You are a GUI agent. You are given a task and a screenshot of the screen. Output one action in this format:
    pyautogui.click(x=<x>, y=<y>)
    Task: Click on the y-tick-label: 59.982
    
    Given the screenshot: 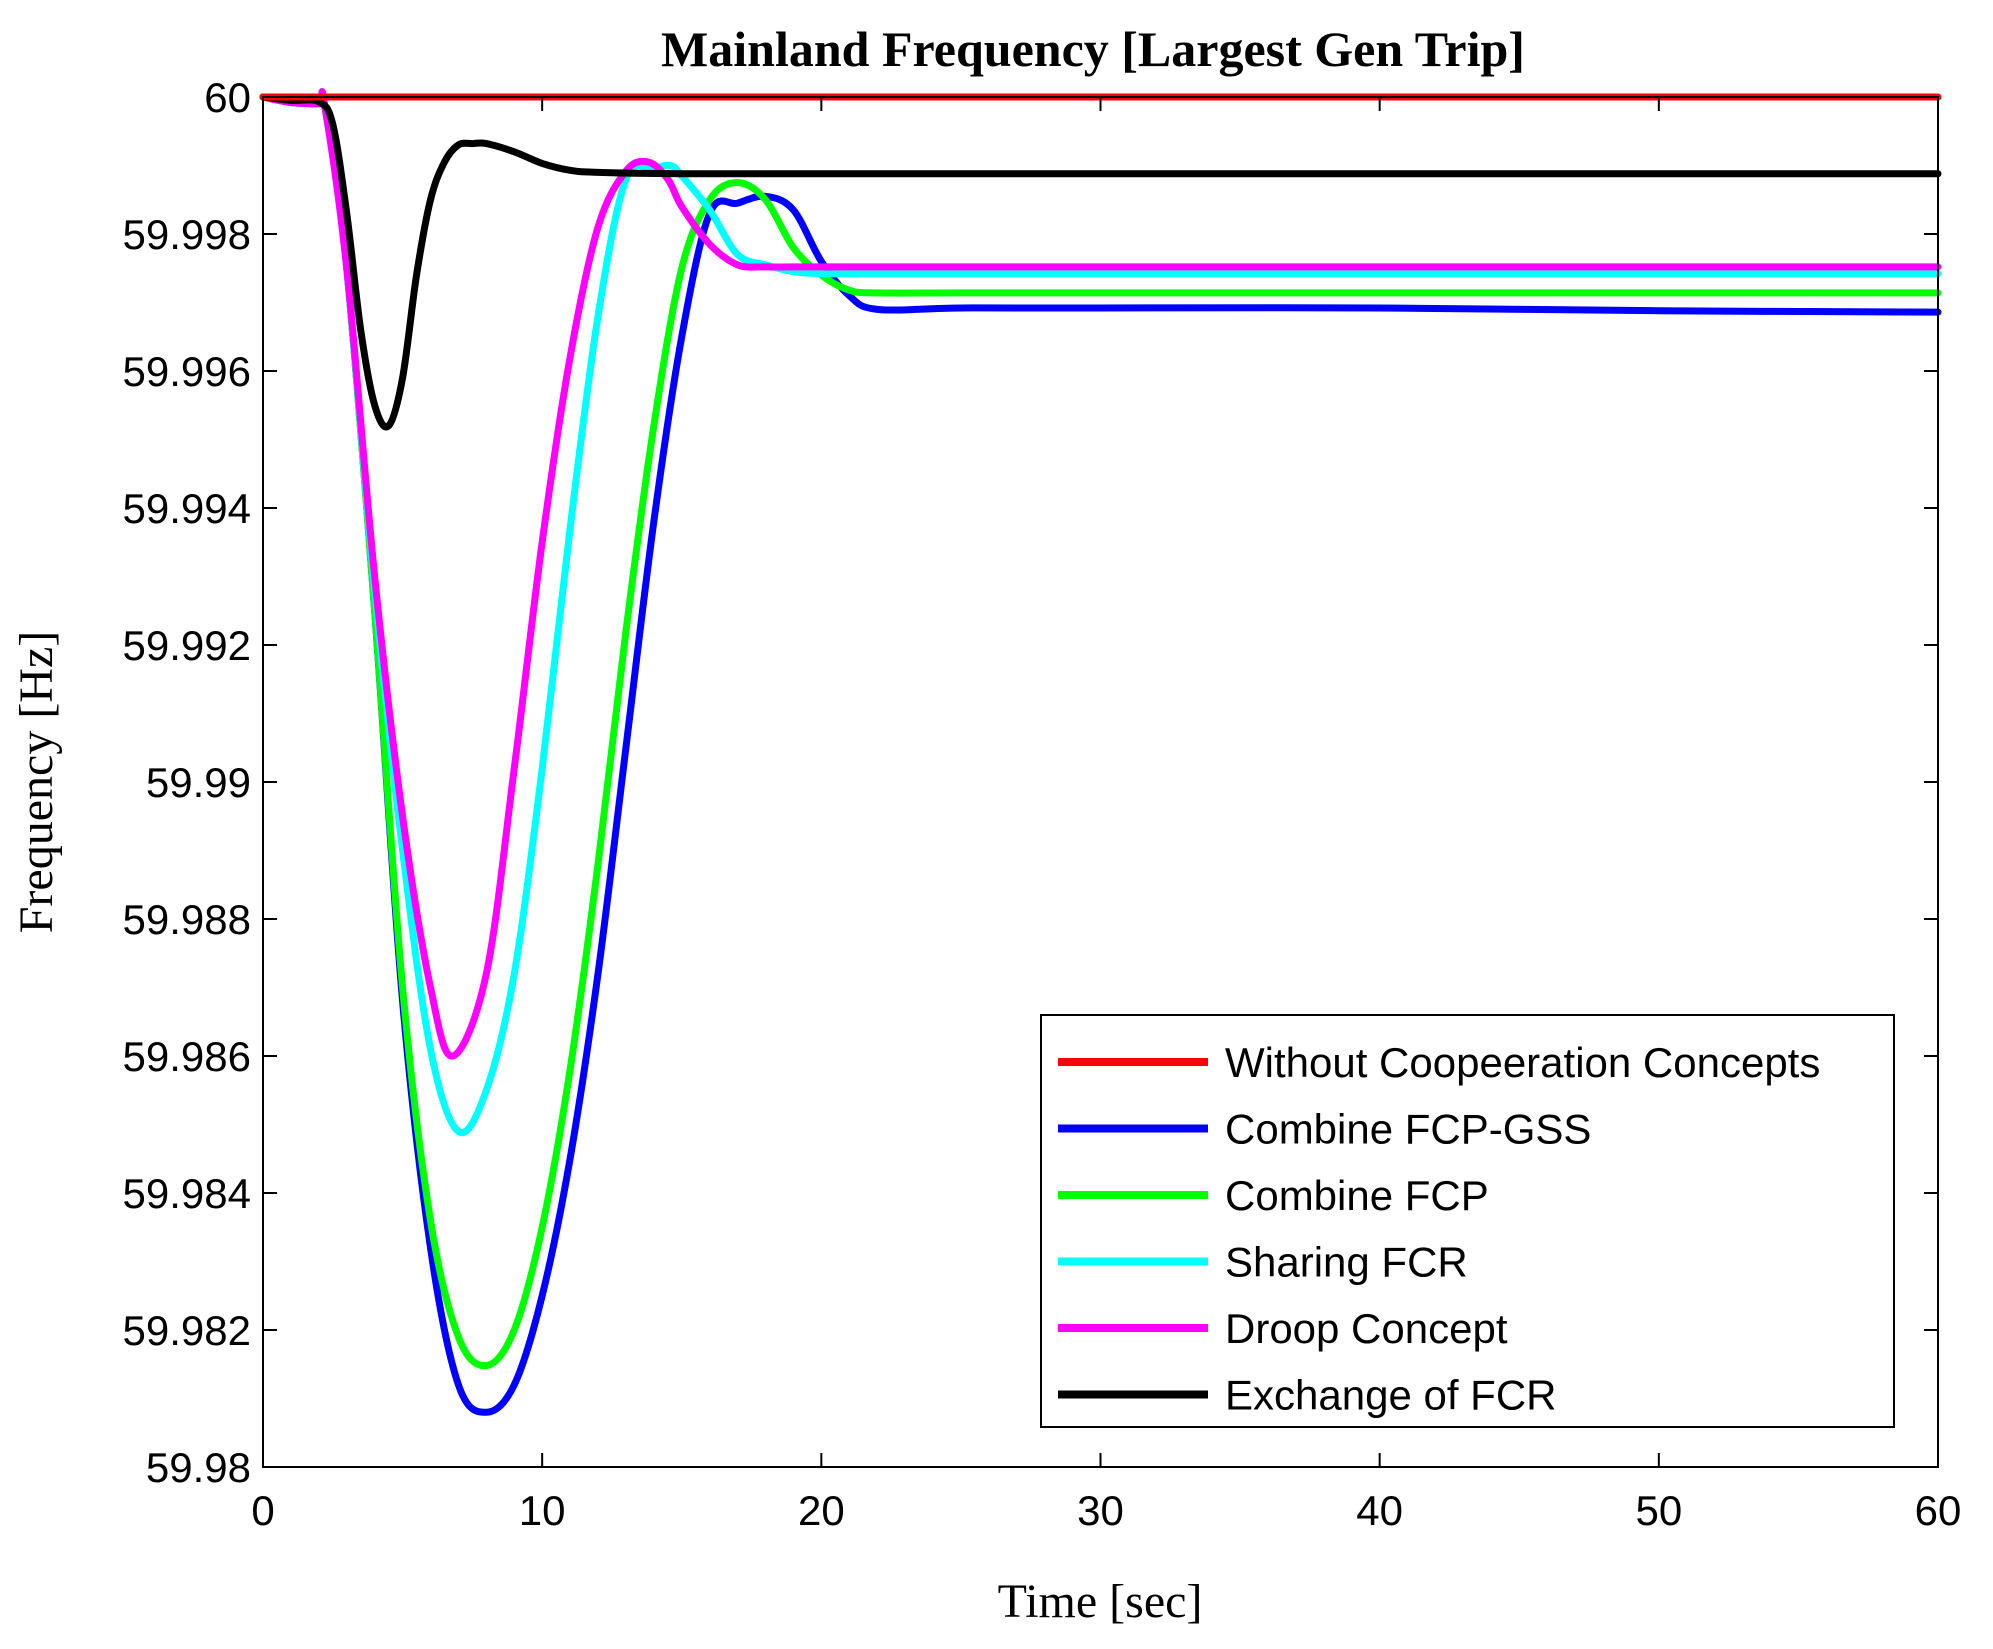 What is the action you would take?
    pyautogui.click(x=187, y=1330)
    